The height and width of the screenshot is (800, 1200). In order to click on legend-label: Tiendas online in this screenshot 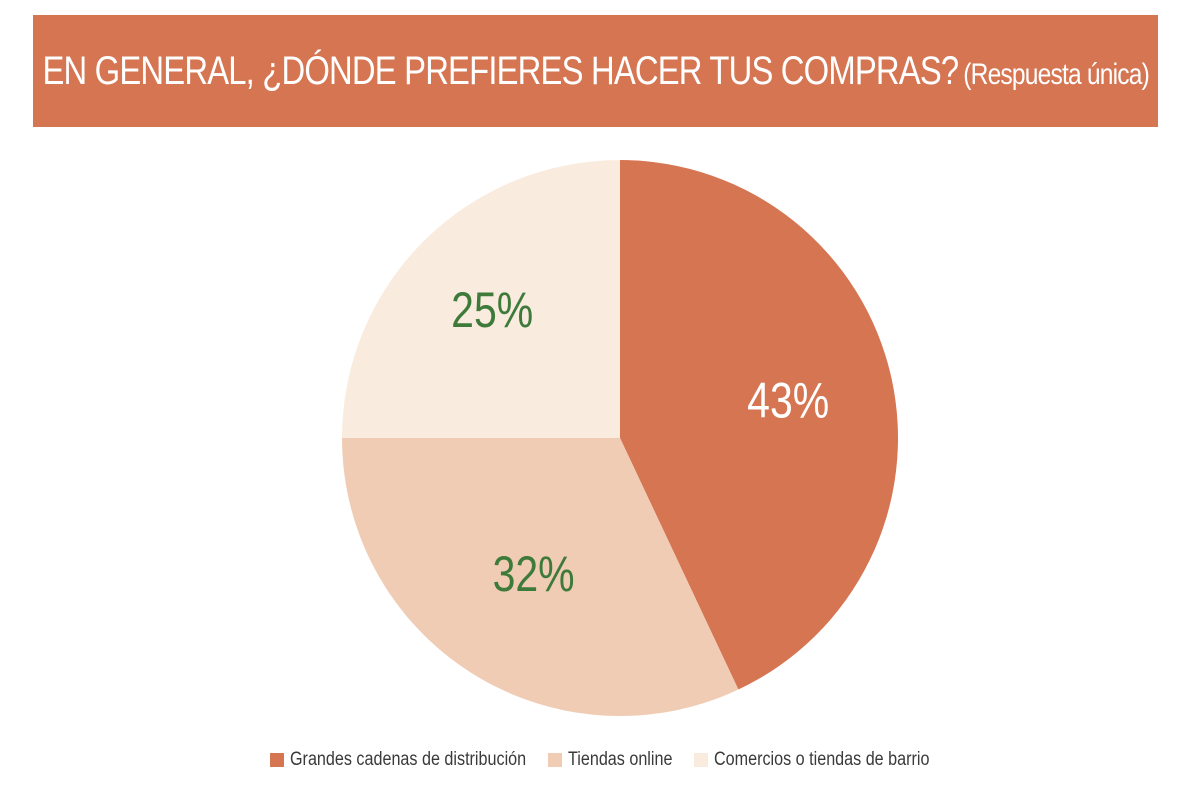, I will do `click(620, 759)`.